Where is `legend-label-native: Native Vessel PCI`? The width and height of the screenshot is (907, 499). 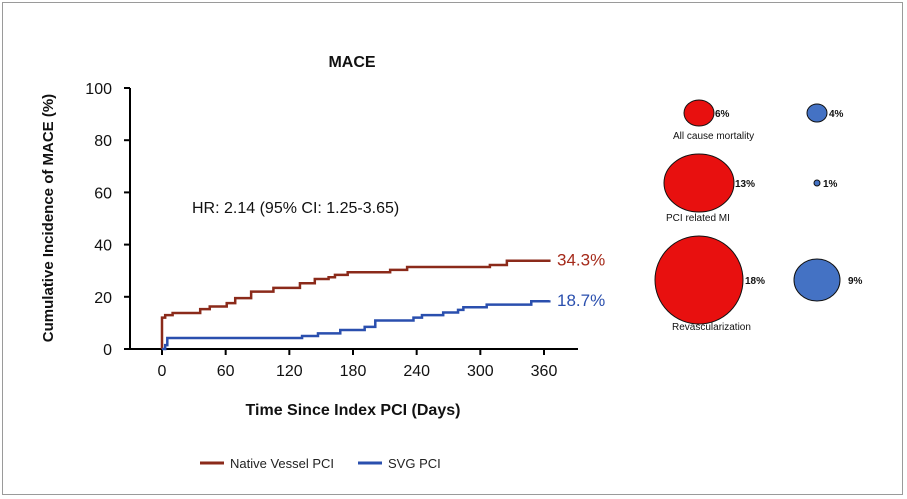
legend-label-native: Native Vessel PCI is located at coordinates (282, 463).